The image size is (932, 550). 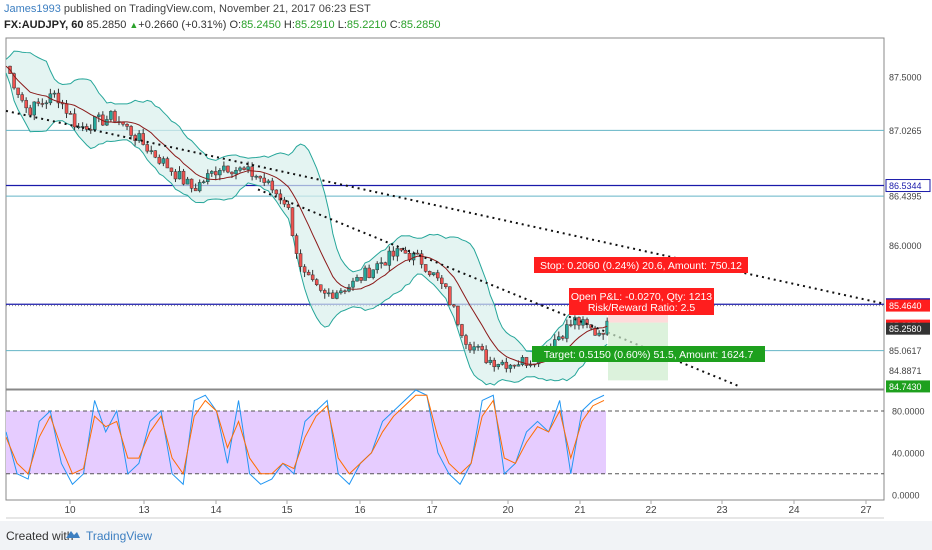 What do you see at coordinates (906, 495) in the screenshot?
I see `stoch-tick-label: 0.0000` at bounding box center [906, 495].